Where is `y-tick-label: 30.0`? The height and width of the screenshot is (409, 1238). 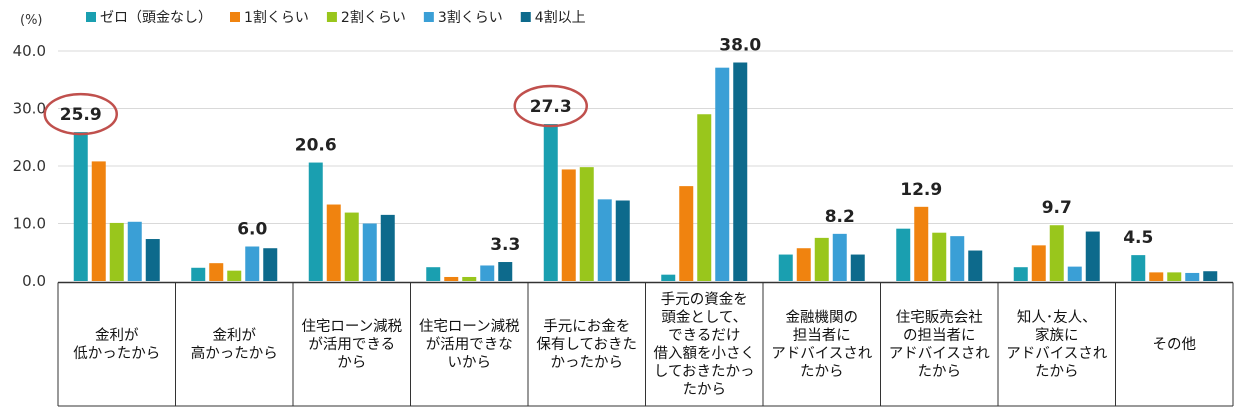 y-tick-label: 30.0 is located at coordinates (29, 109).